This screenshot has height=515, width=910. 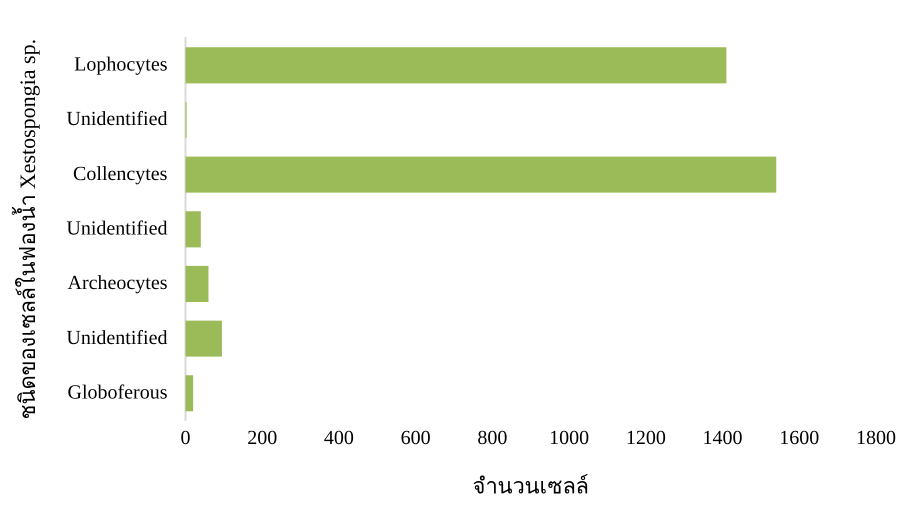 What do you see at coordinates (121, 65) in the screenshot?
I see `y-tick-label: Lophocytes` at bounding box center [121, 65].